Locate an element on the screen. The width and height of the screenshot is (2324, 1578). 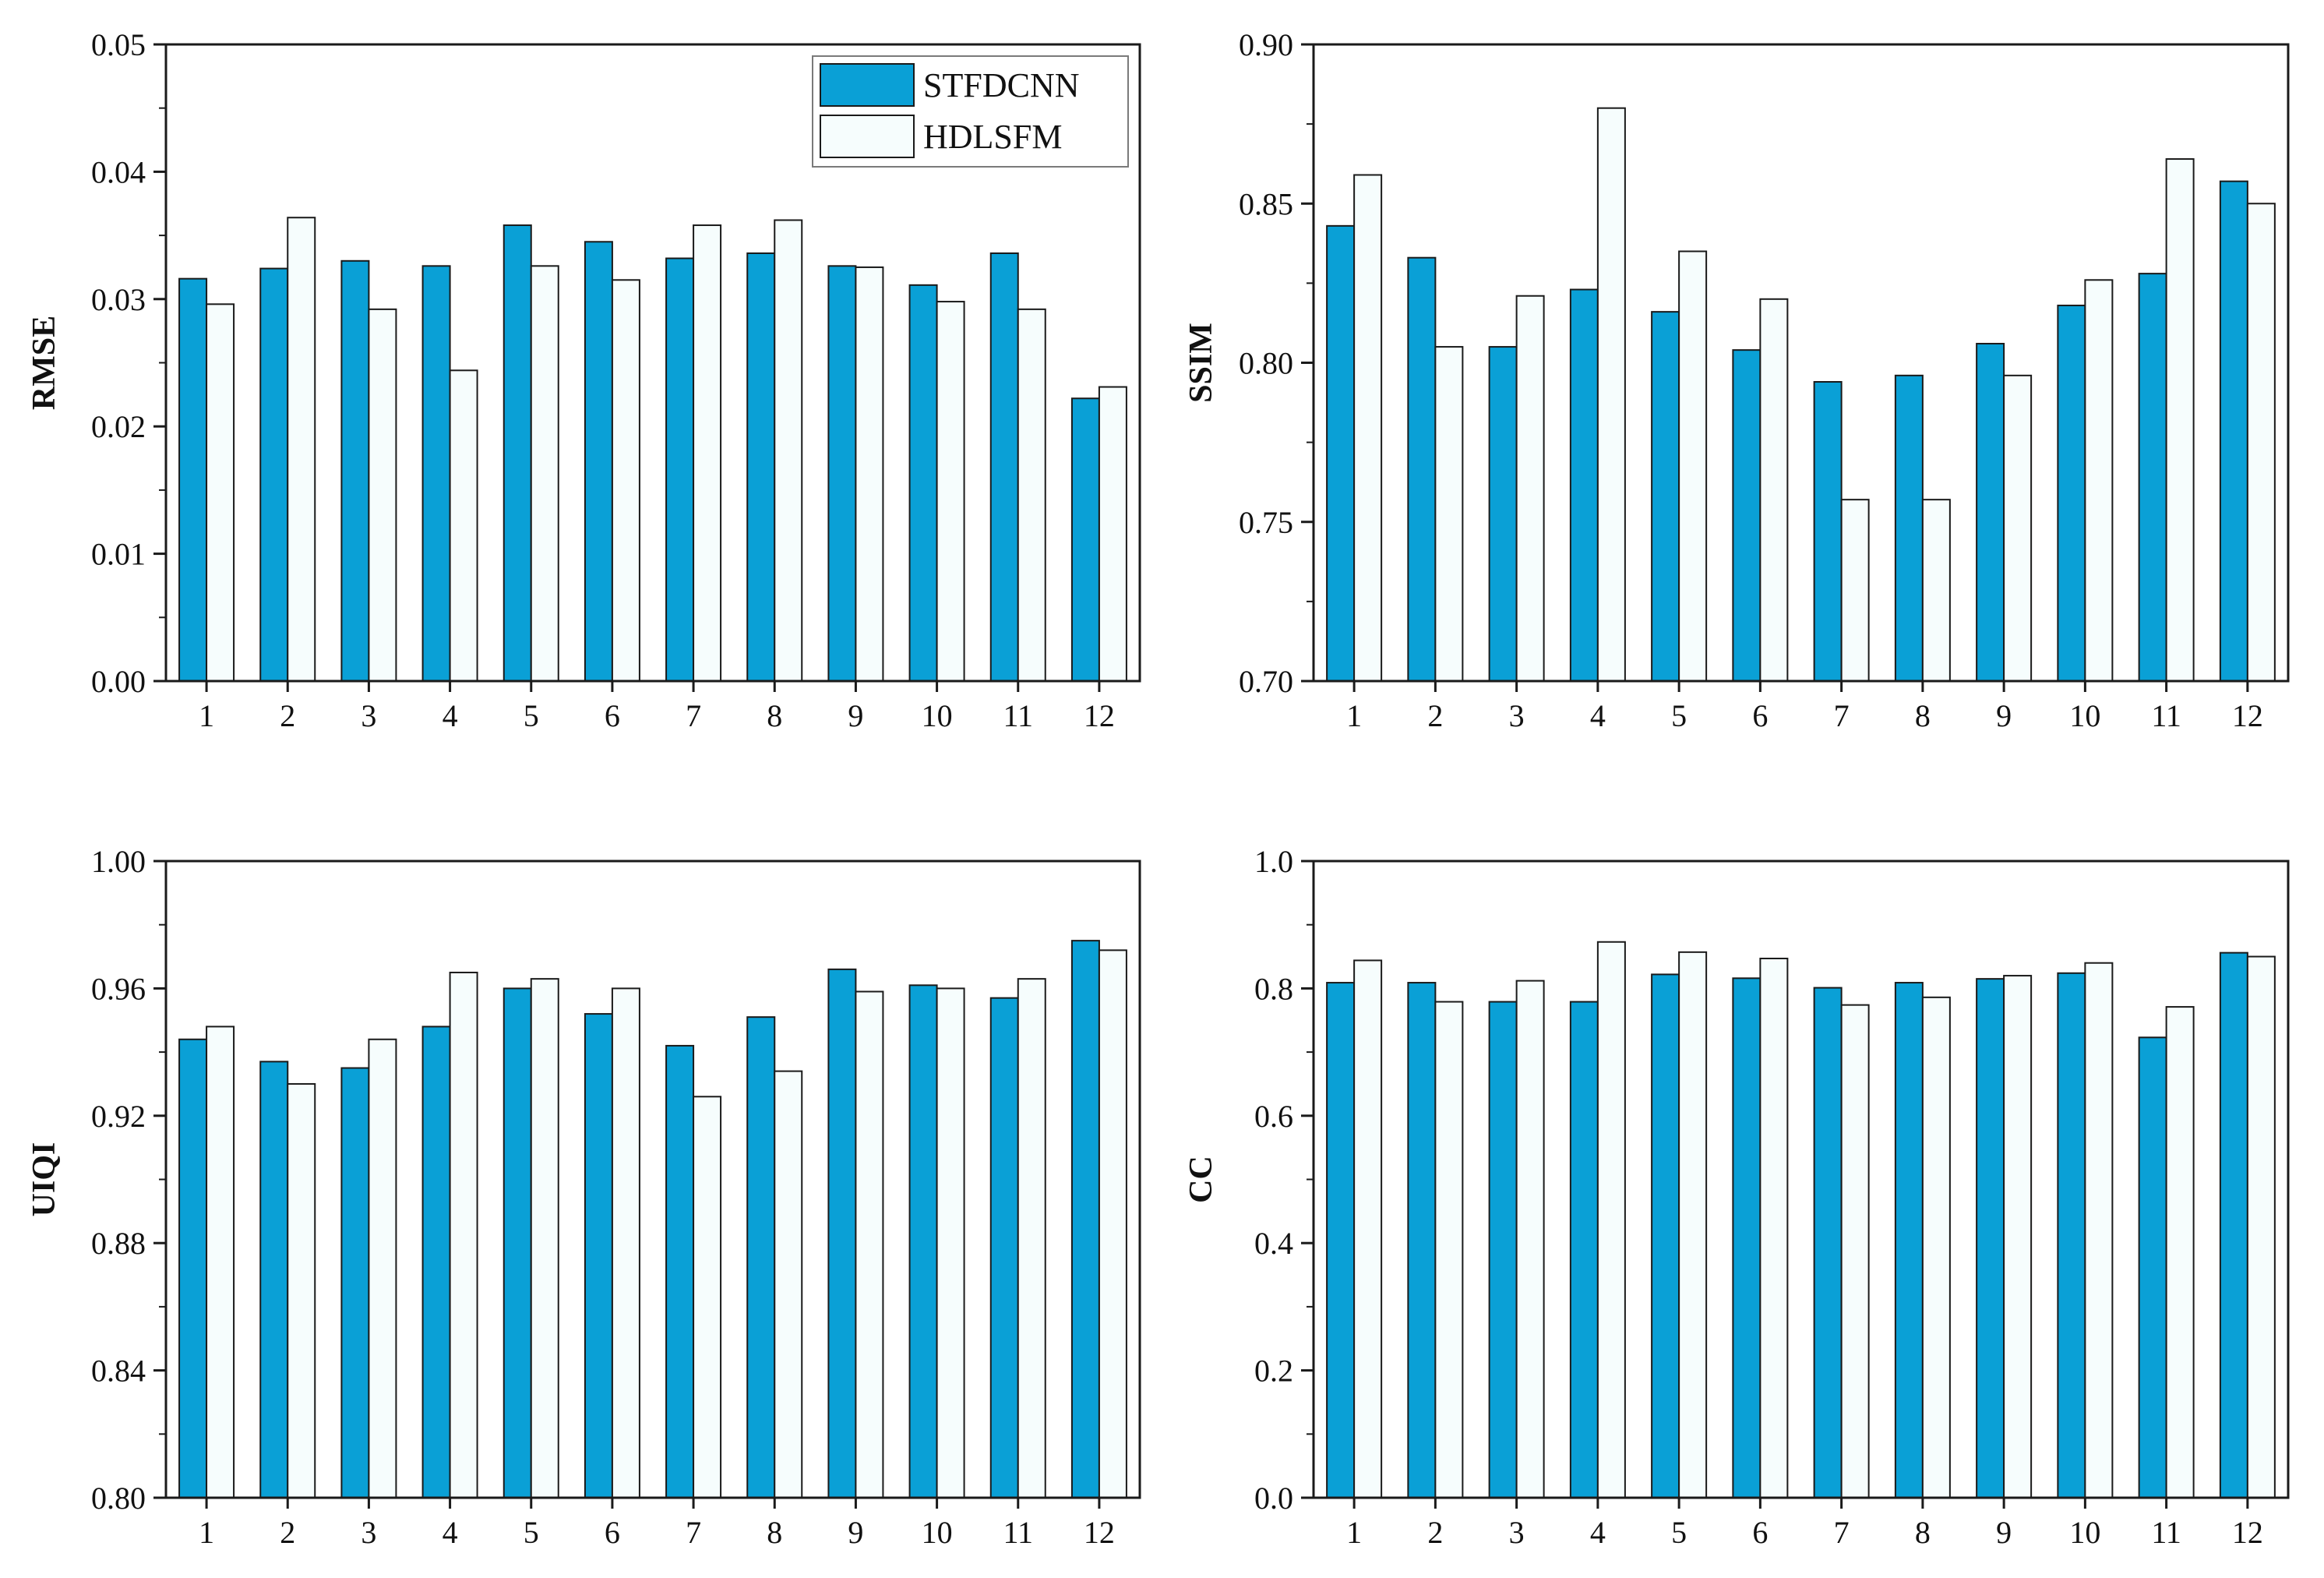
y-tick-label: 0.84 is located at coordinates (119, 1371).